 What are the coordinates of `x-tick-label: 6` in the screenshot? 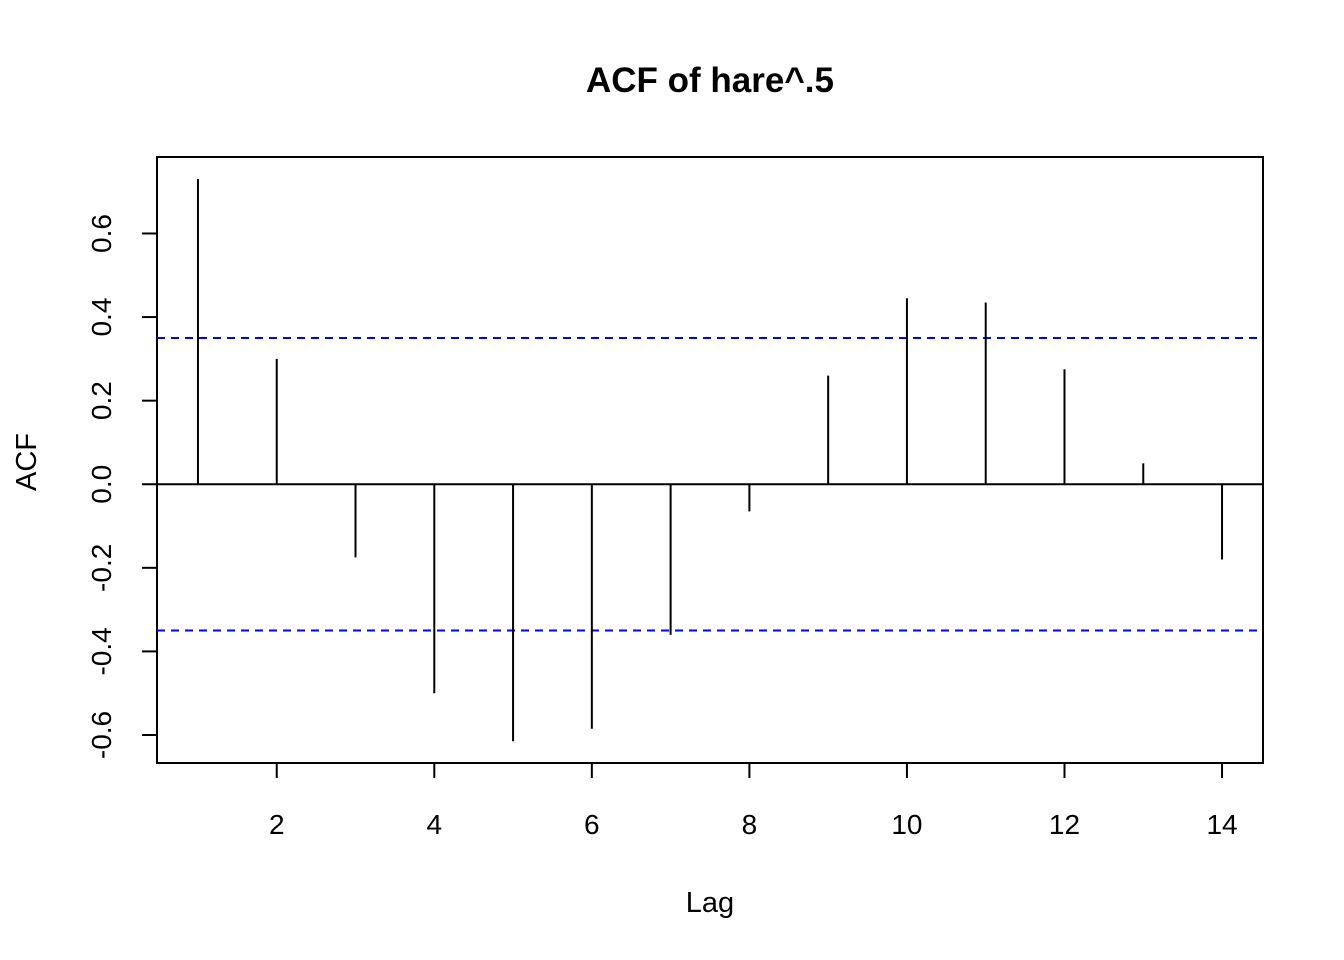 It's located at (592, 824).